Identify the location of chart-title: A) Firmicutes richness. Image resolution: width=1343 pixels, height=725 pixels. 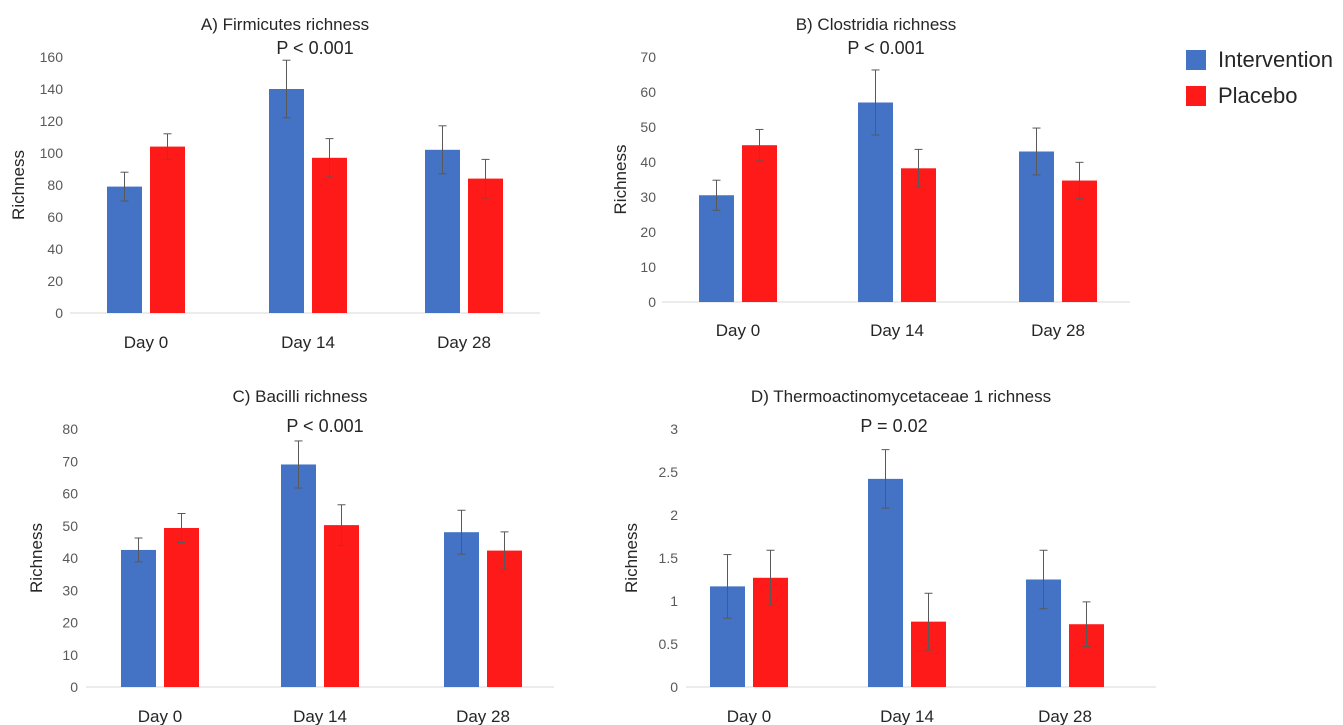
(285, 24).